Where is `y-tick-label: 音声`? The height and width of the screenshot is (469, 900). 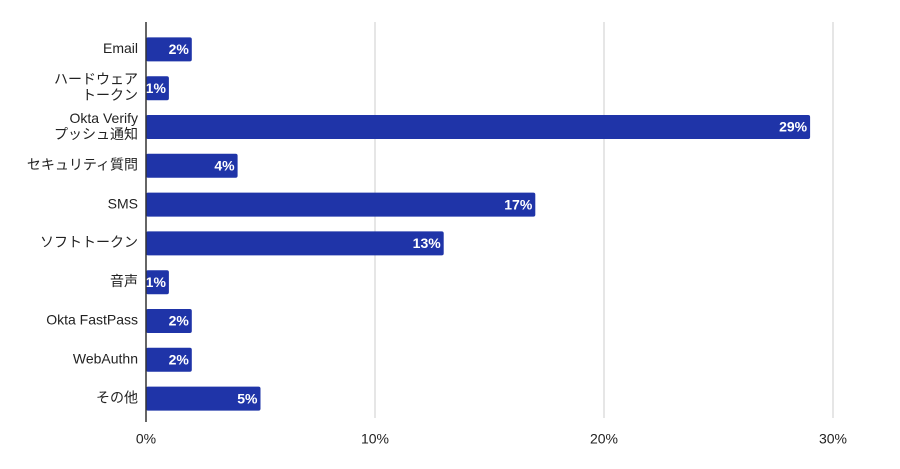 y-tick-label: 音声 is located at coordinates (124, 281).